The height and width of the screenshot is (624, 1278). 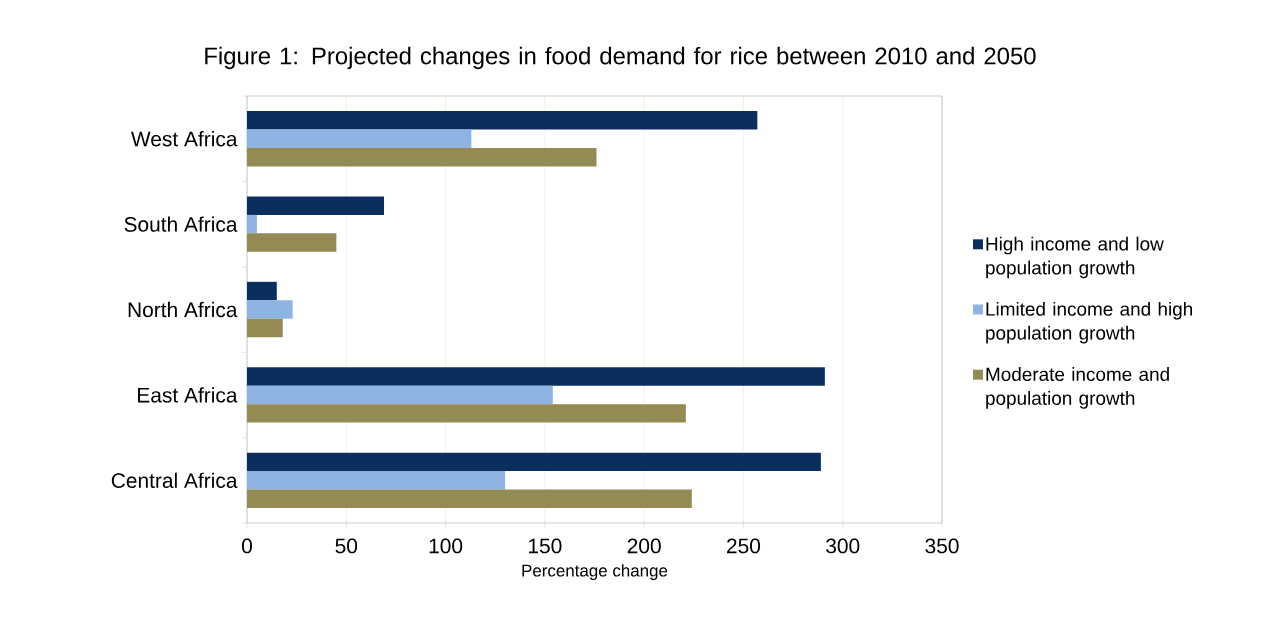 What do you see at coordinates (843, 546) in the screenshot?
I see `x-tick-label: 300` at bounding box center [843, 546].